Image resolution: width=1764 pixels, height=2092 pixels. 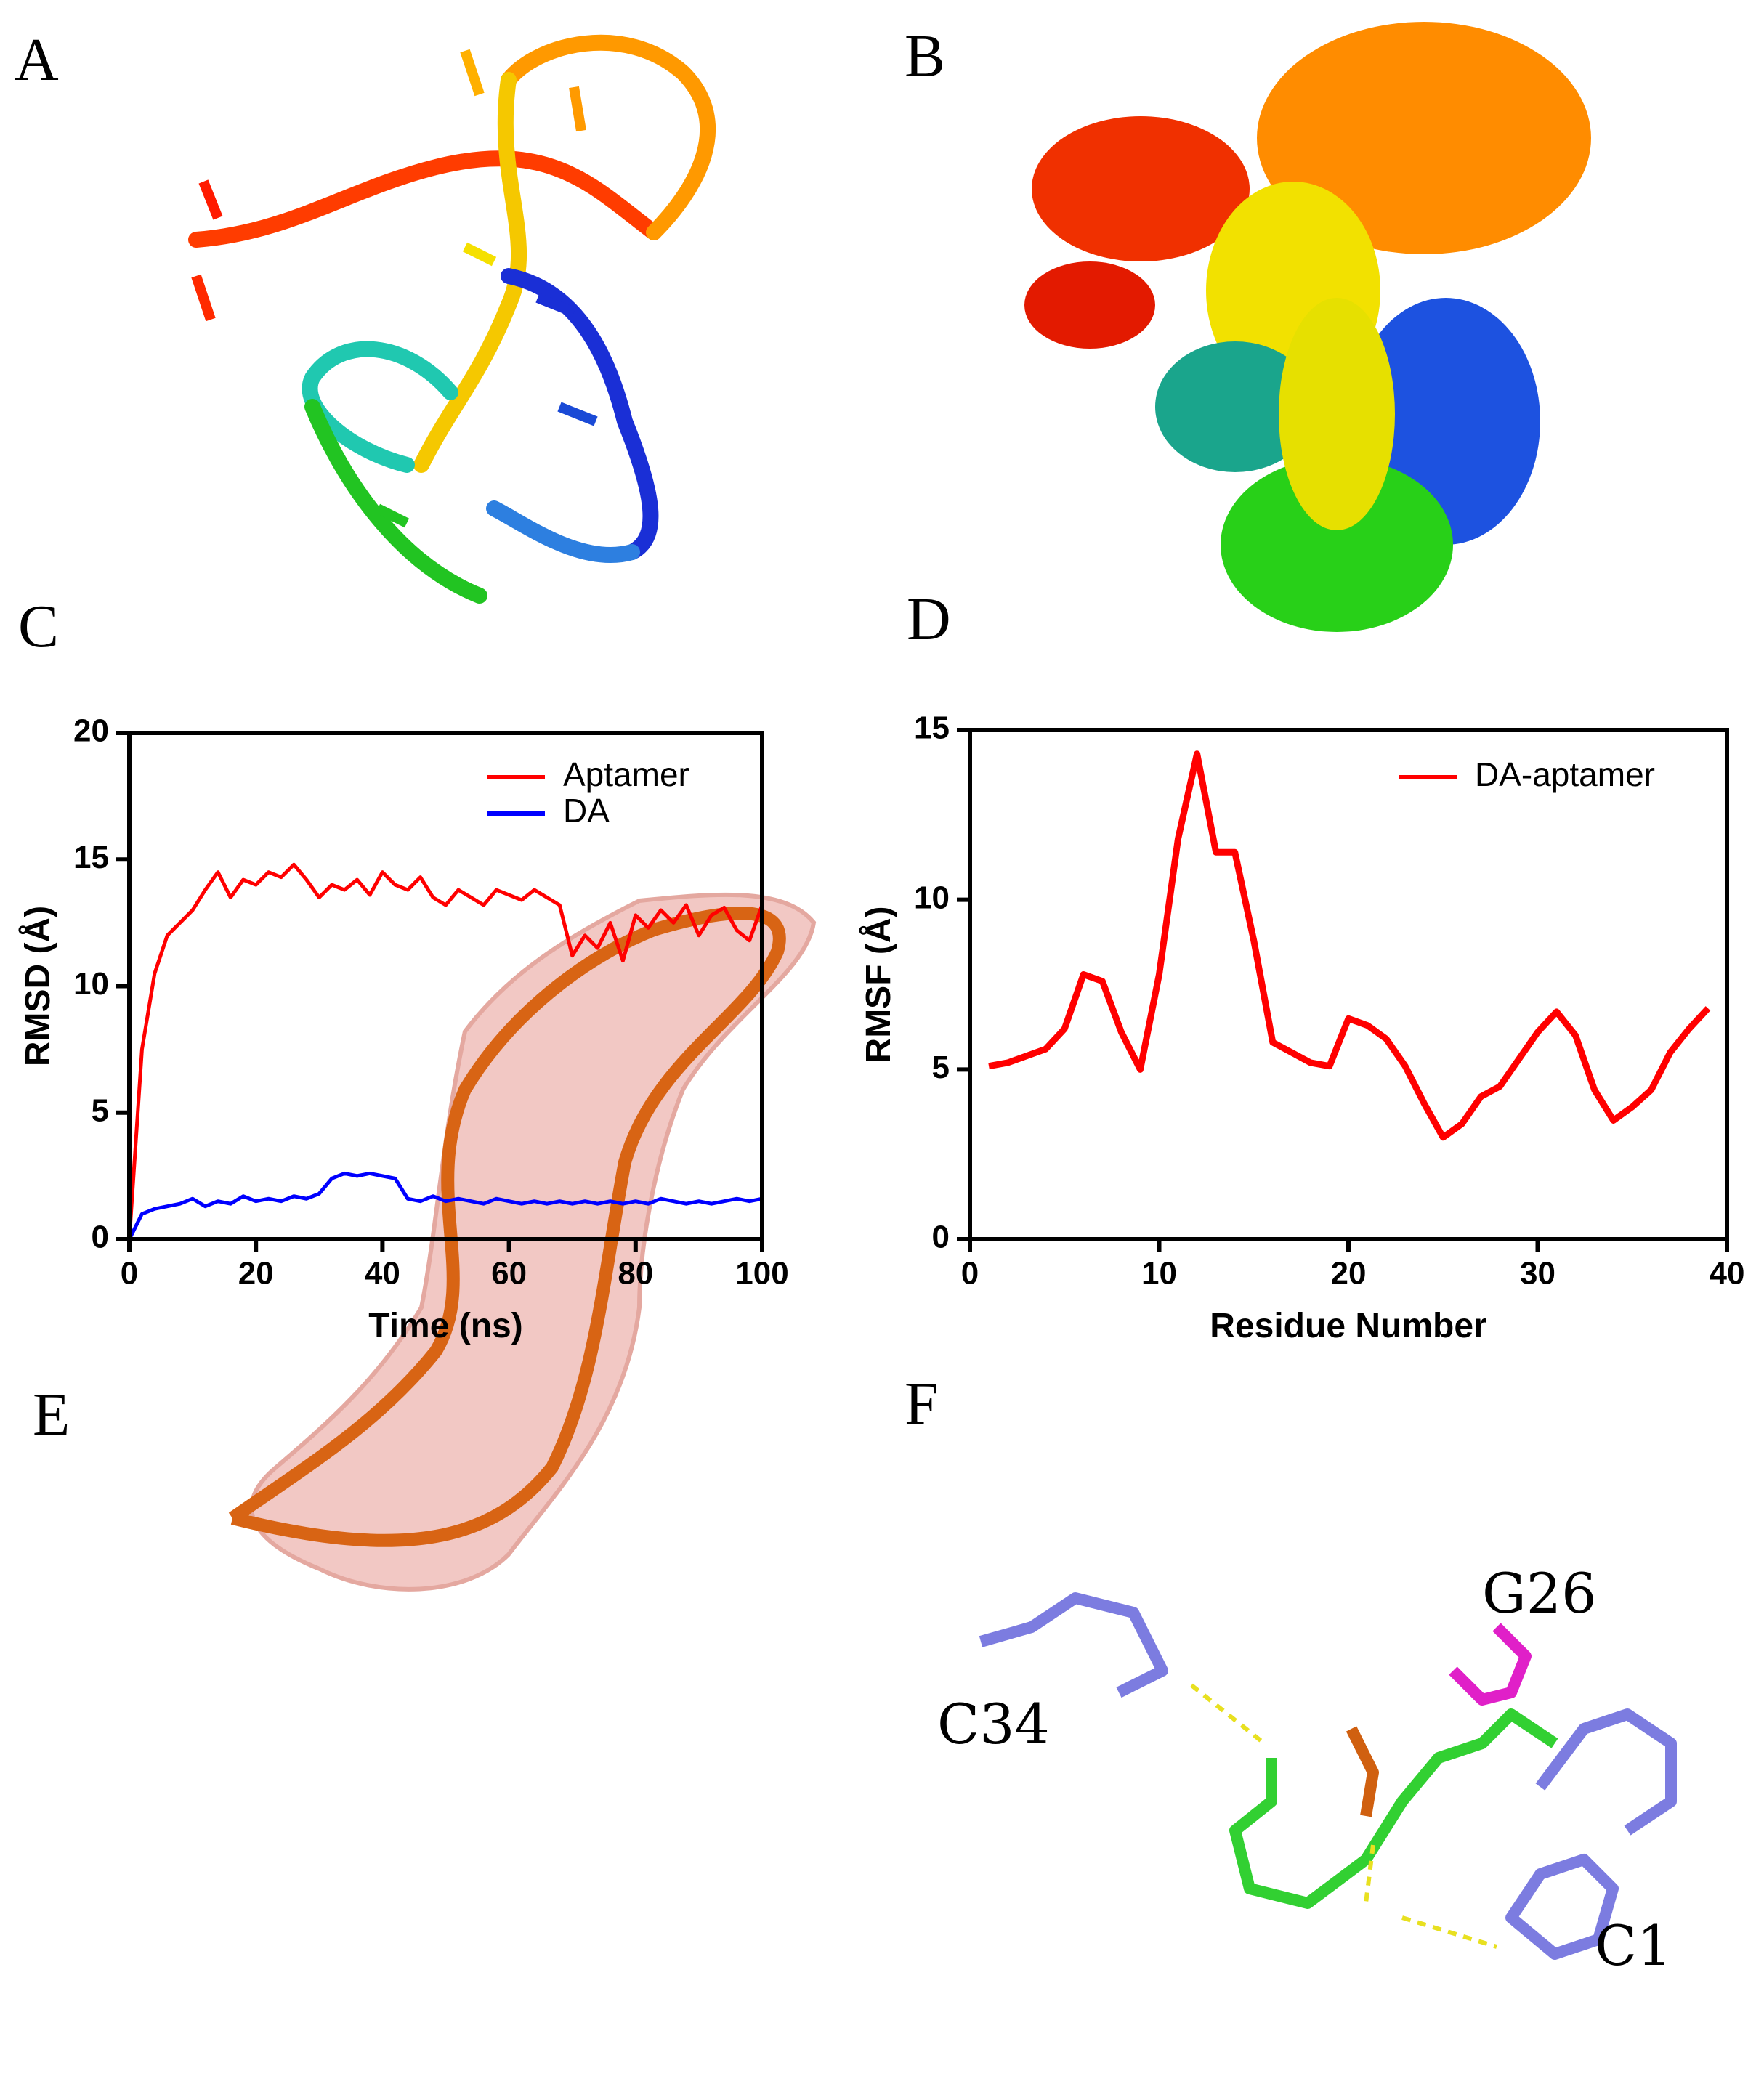 What do you see at coordinates (626, 774) in the screenshot?
I see `legend-label: Aptamer` at bounding box center [626, 774].